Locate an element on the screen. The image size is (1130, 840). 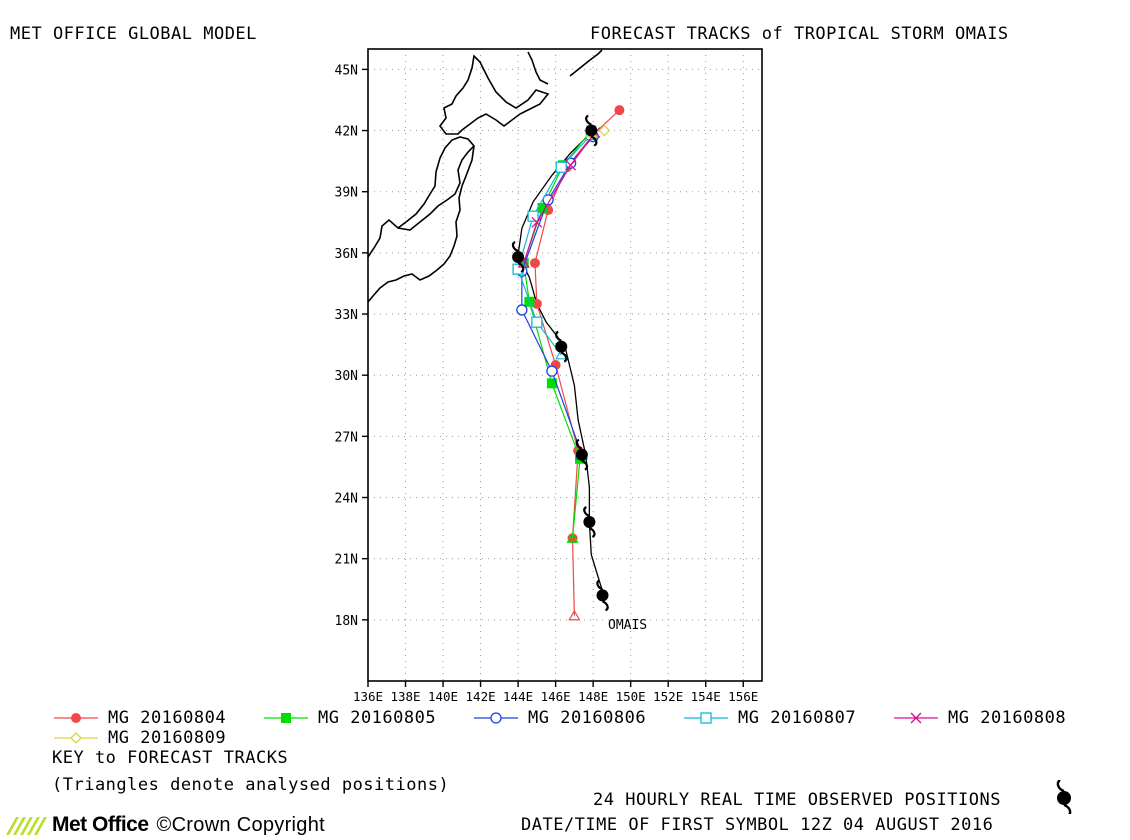
lat-tick-label: 42N is located at coordinates (346, 132).